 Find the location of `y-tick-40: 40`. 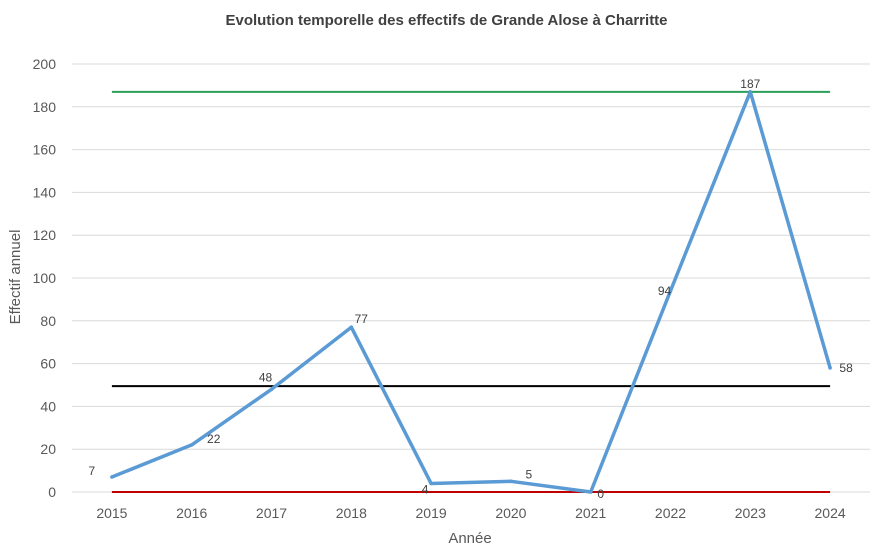

y-tick-40: 40 is located at coordinates (48, 406).